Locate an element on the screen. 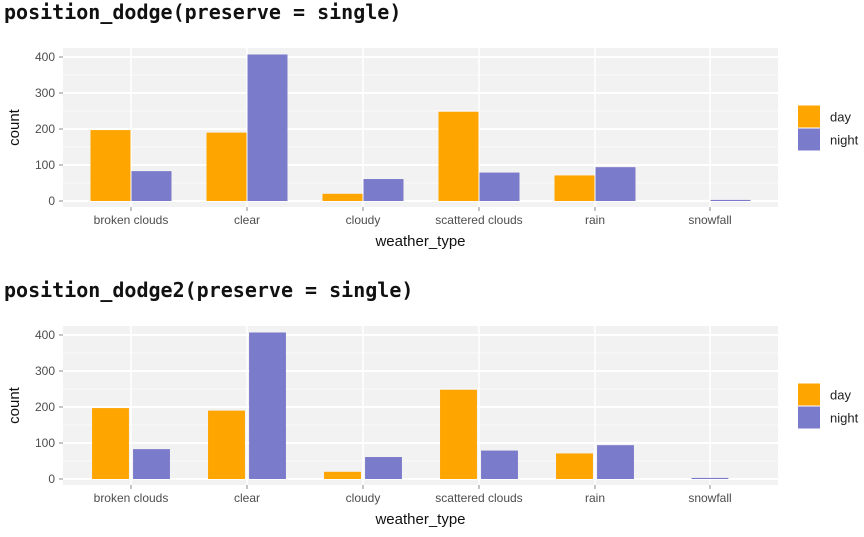 Image resolution: width=864 pixels, height=537 pixels. chart-title-1: position_dodge(preserve = single) is located at coordinates (203, 12).